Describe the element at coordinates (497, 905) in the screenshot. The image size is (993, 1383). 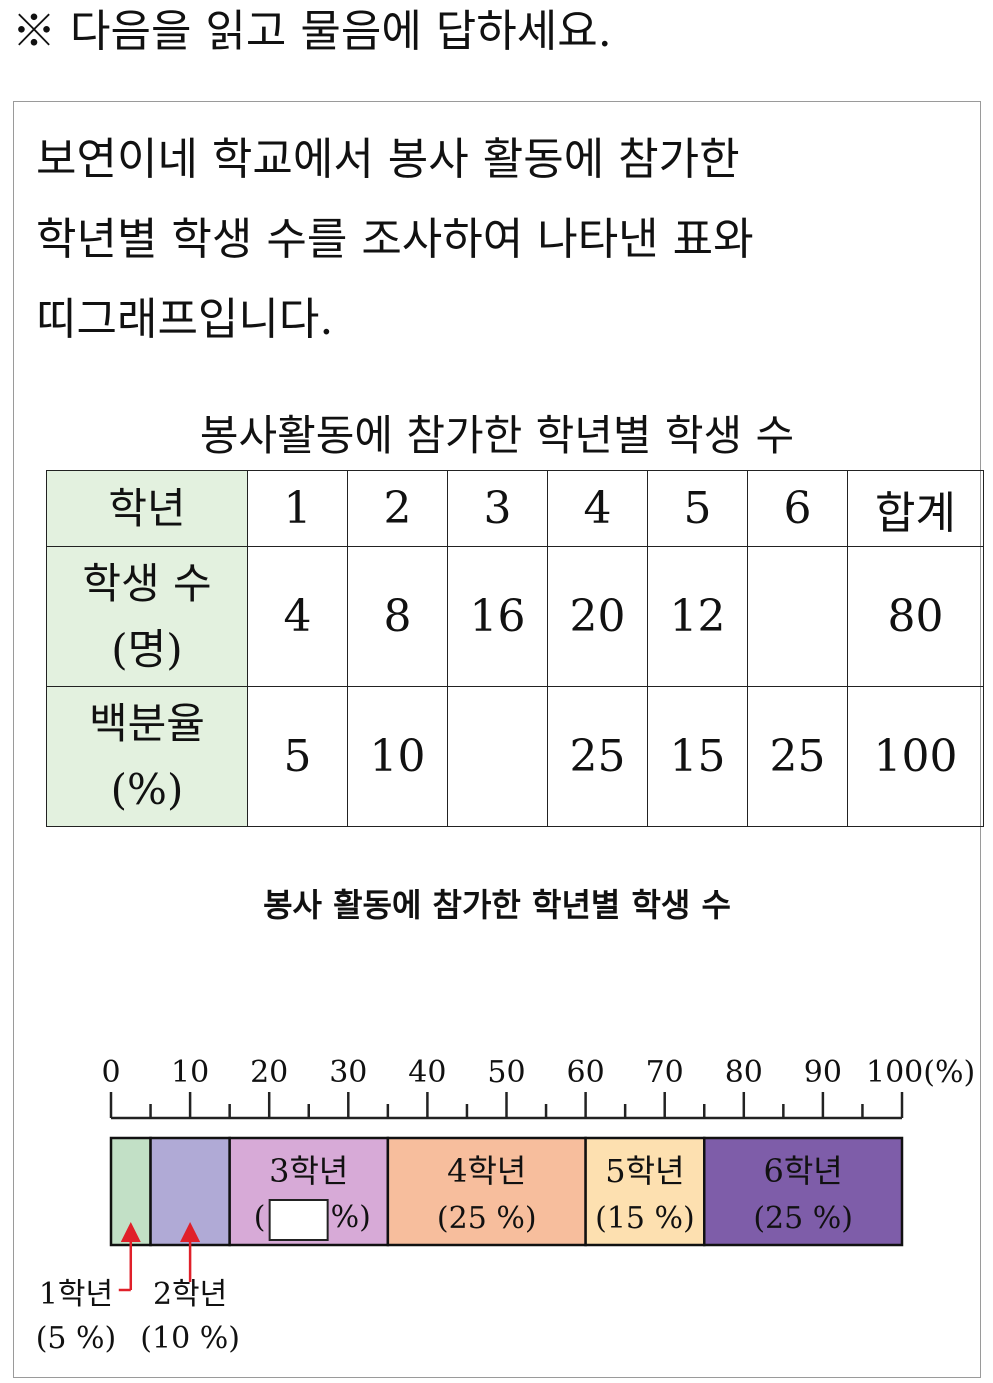
I see `graph-title: 봉사 활동에 참가한 학년별 학생 수` at that location.